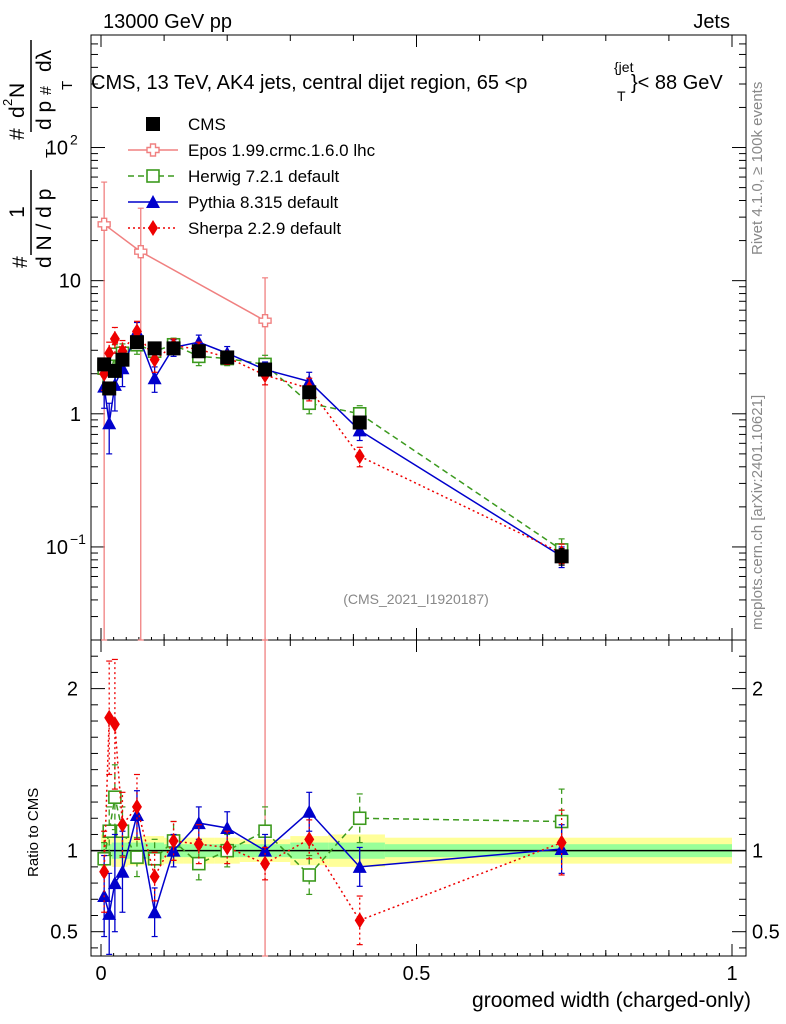 The width and height of the screenshot is (786, 1024). What do you see at coordinates (17, 212) in the screenshot?
I see `ylabel-one: 1` at bounding box center [17, 212].